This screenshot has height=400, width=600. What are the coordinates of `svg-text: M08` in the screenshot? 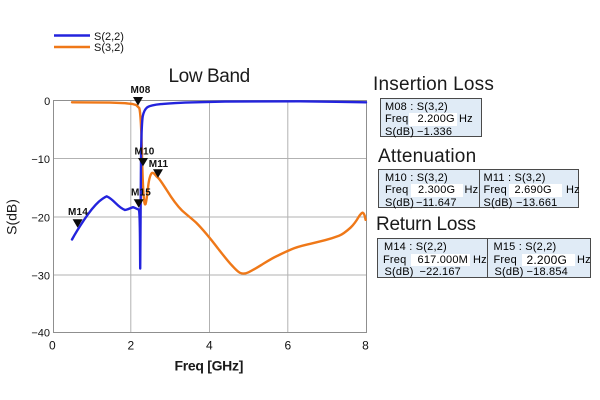 It's located at (140, 90).